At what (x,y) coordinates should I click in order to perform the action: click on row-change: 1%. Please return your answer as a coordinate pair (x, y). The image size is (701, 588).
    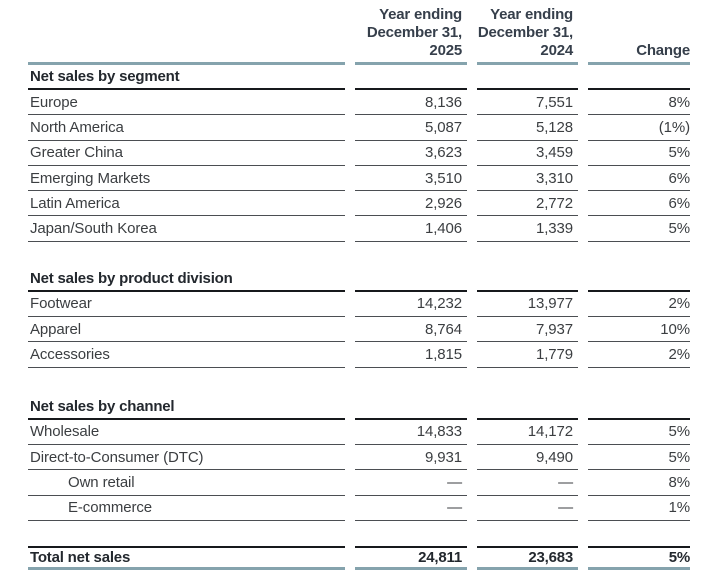
    Looking at the image, I should click on (639, 508).